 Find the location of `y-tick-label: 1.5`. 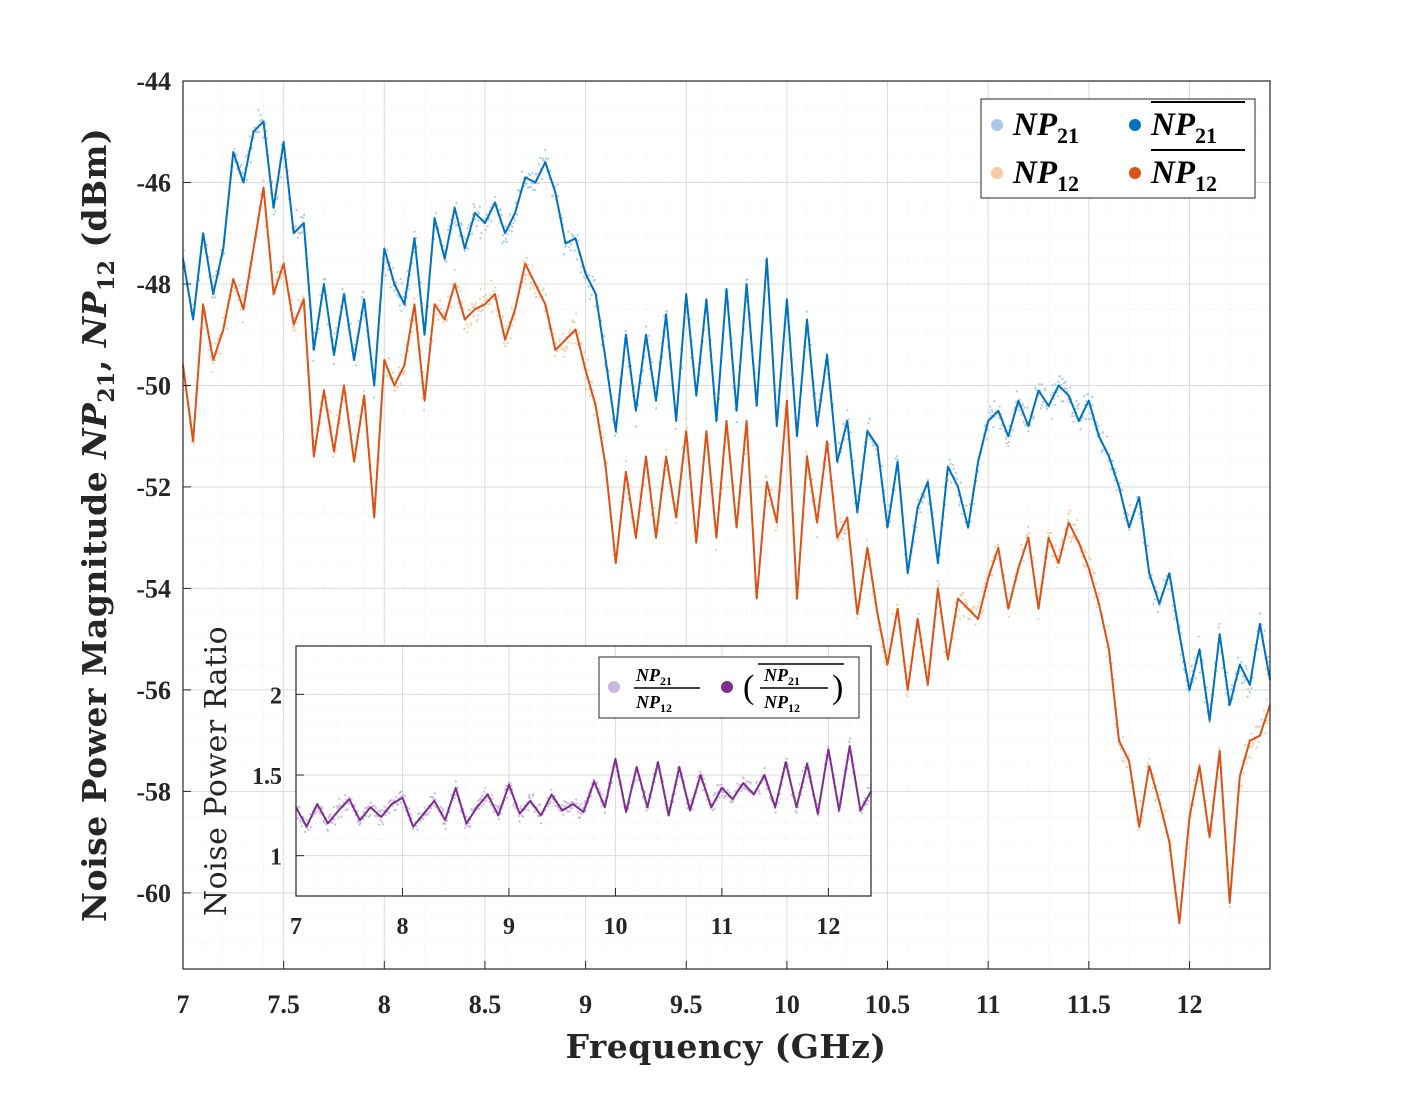

y-tick-label: 1.5 is located at coordinates (267, 777).